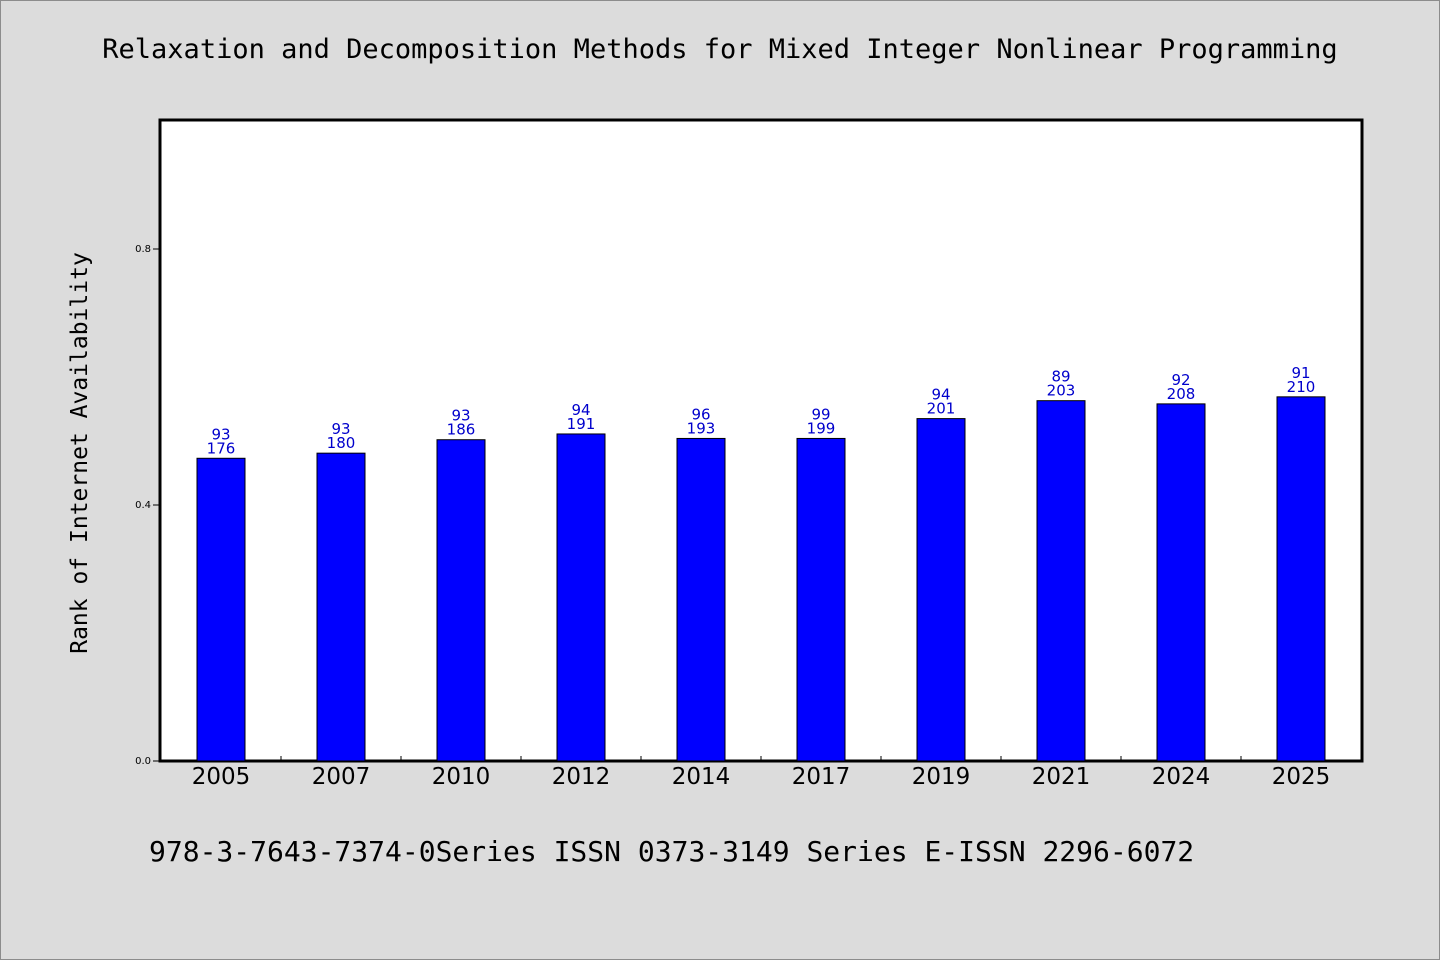  I want to click on y-tick-label: 0.4, so click(143, 505).